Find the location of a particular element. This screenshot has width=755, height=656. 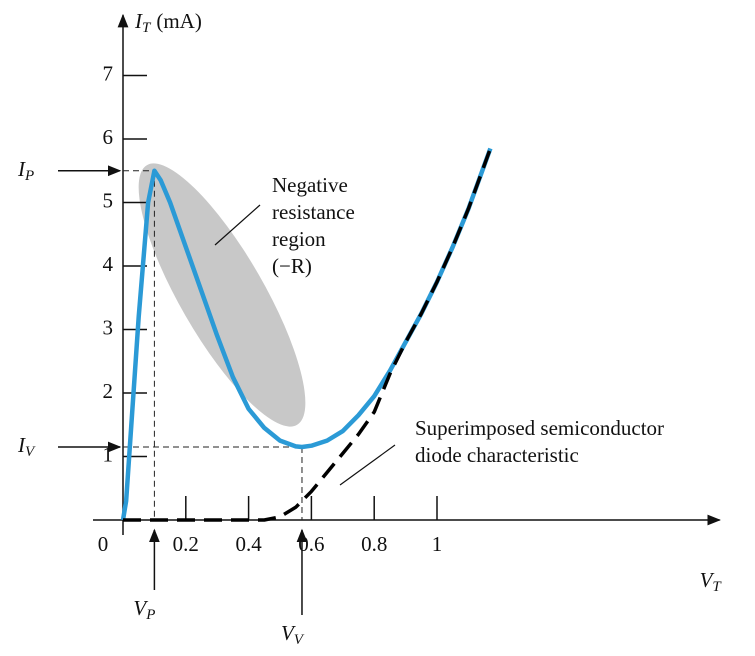

annotation: diode characteristic is located at coordinates (497, 455).